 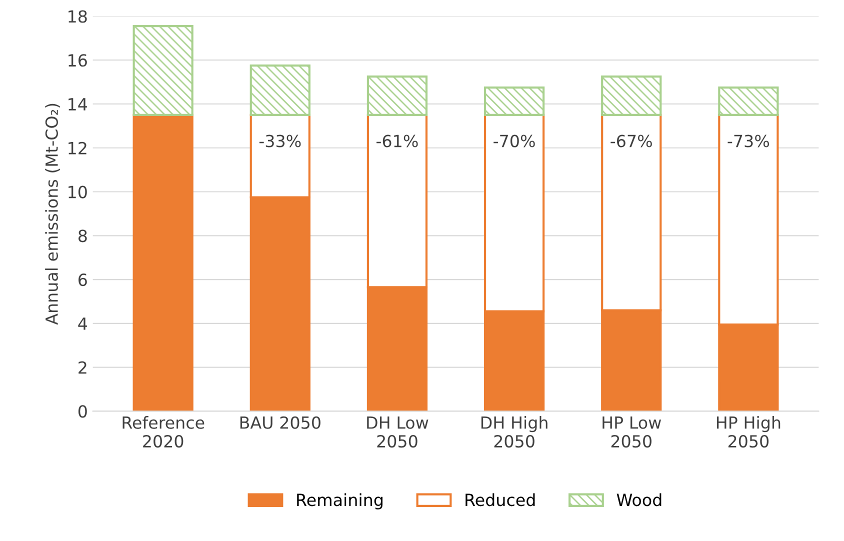 What do you see at coordinates (77, 148) in the screenshot?
I see `y-tick-label: 12` at bounding box center [77, 148].